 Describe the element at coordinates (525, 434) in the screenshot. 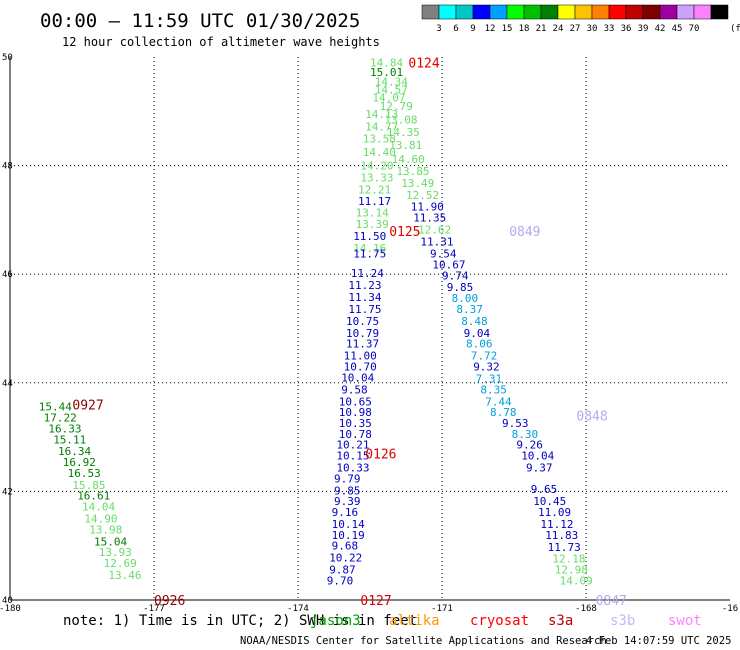

I see `swh-value-label: 8.30` at that location.